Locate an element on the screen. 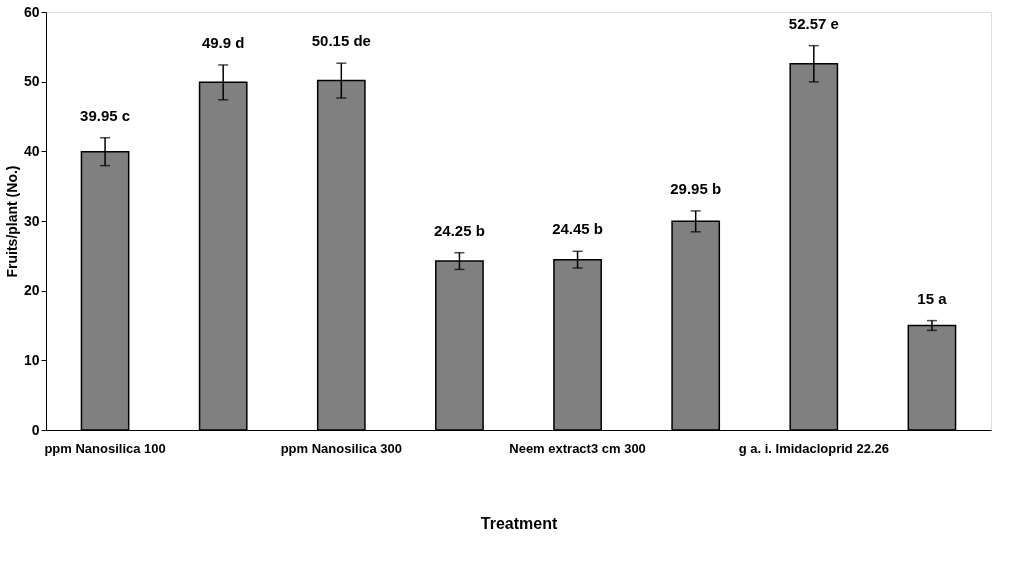  y-tick-label: 0 is located at coordinates (35, 429).